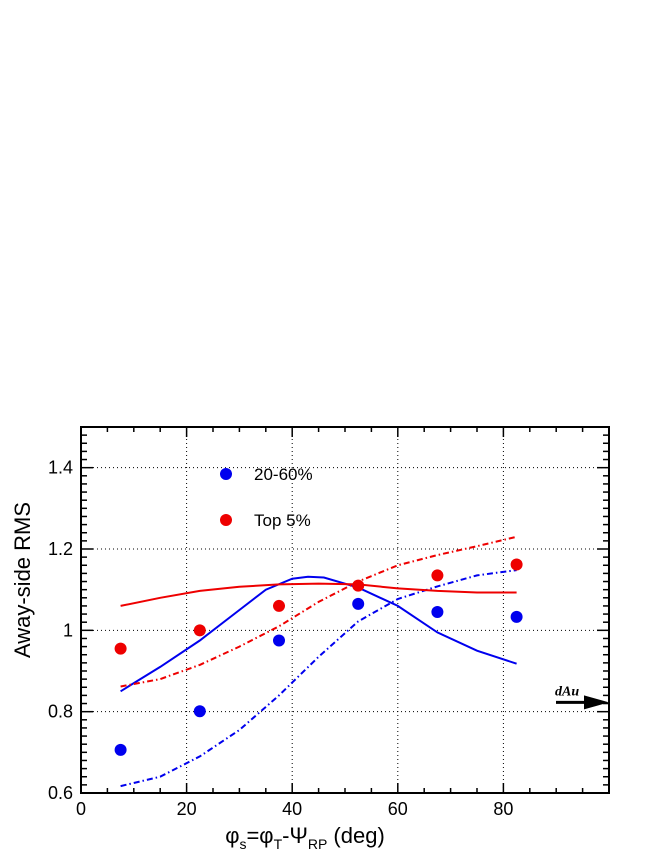 This screenshot has height=860, width=664. Describe the element at coordinates (582, 697) in the screenshot. I see `dau-annotation: dAu` at that location.